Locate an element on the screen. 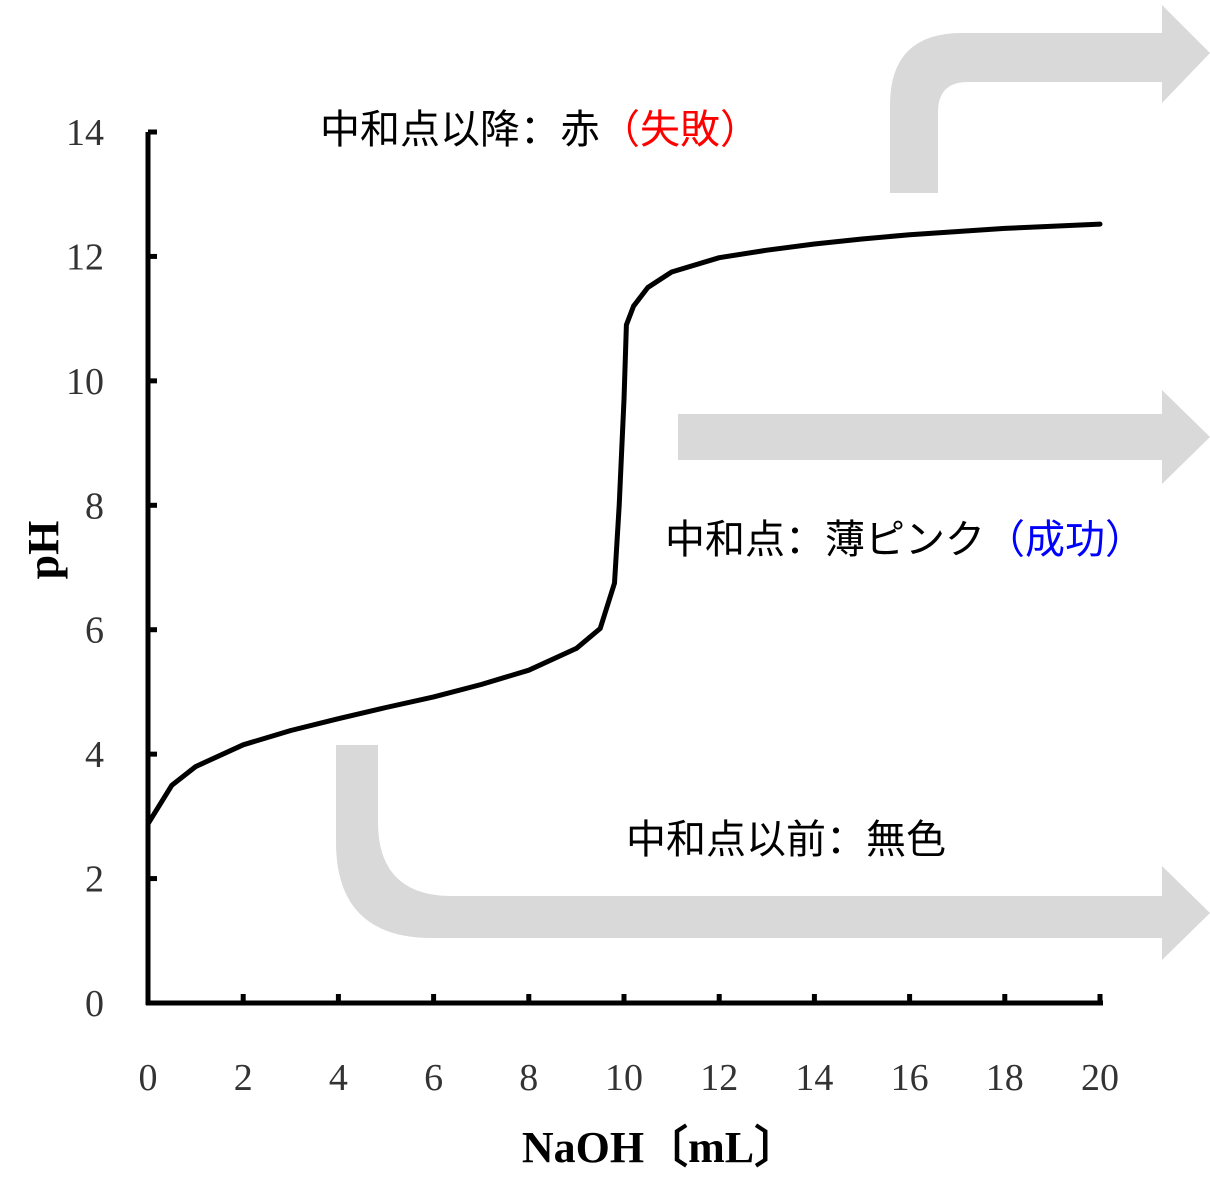 The width and height of the screenshot is (1210, 1179). x-tick-label: 18 is located at coordinates (1005, 1078).